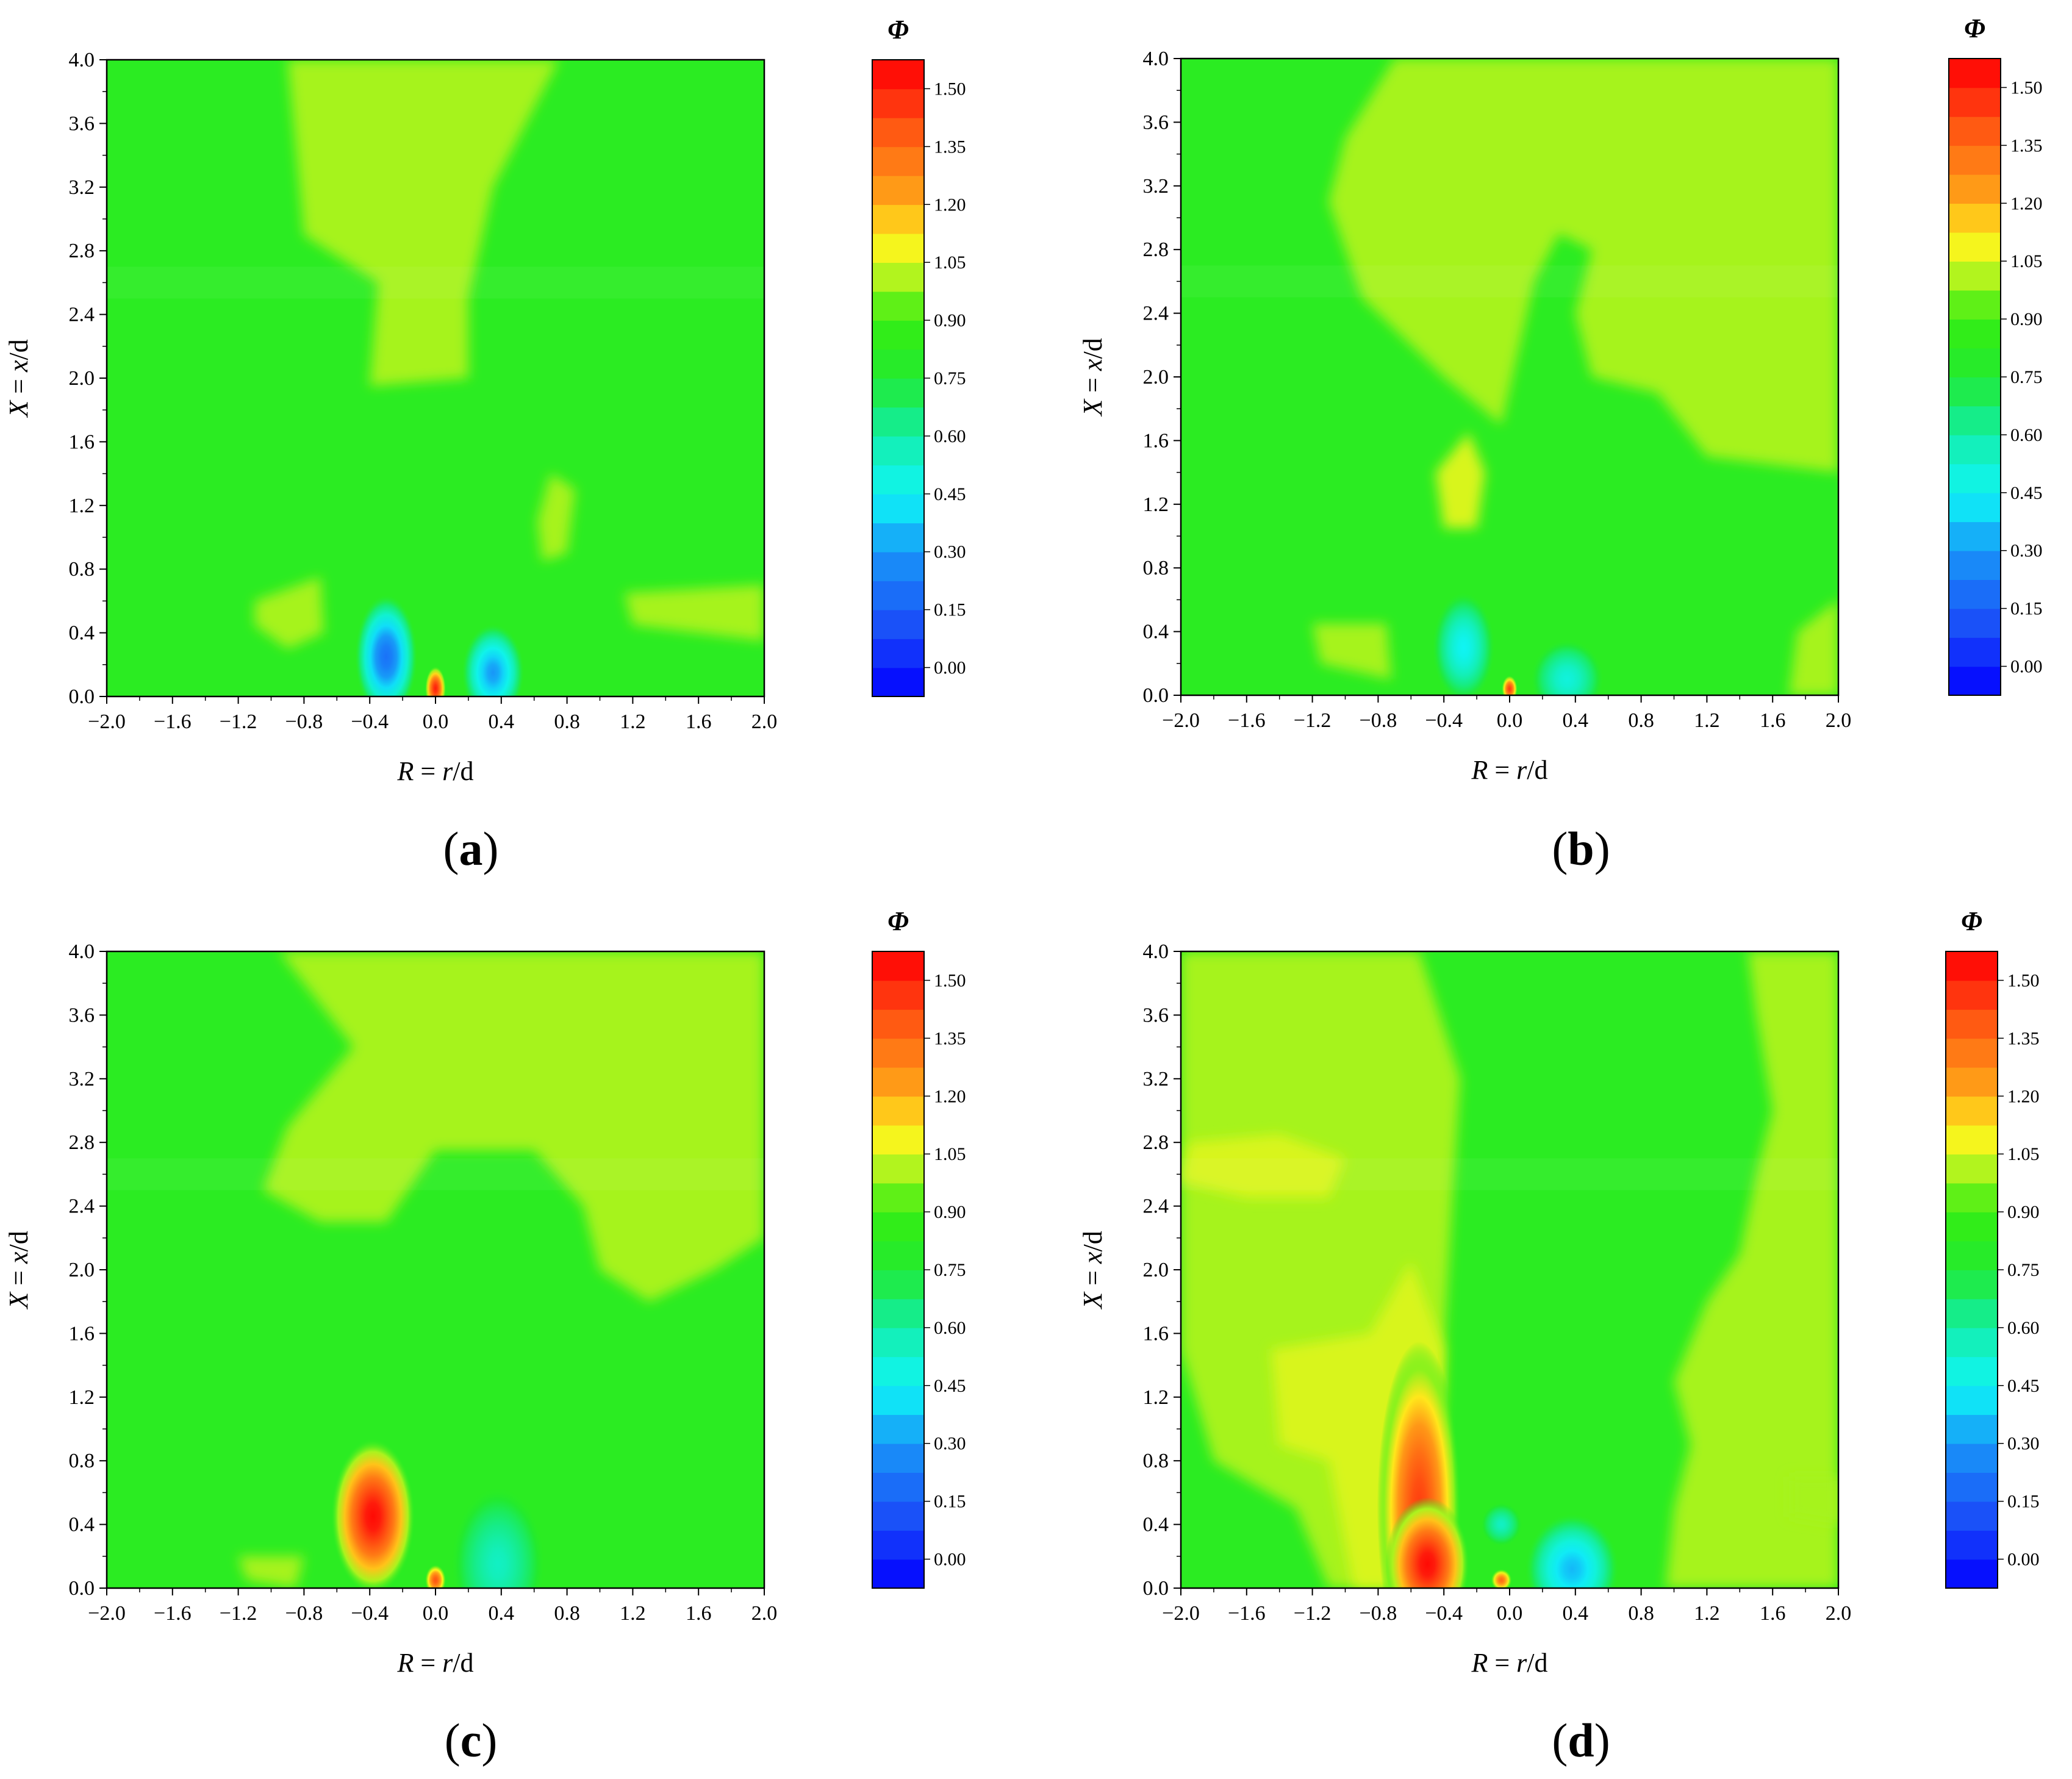 This screenshot has width=2072, height=1779. What do you see at coordinates (1501, 1578) in the screenshot?
I see `contour-blob` at bounding box center [1501, 1578].